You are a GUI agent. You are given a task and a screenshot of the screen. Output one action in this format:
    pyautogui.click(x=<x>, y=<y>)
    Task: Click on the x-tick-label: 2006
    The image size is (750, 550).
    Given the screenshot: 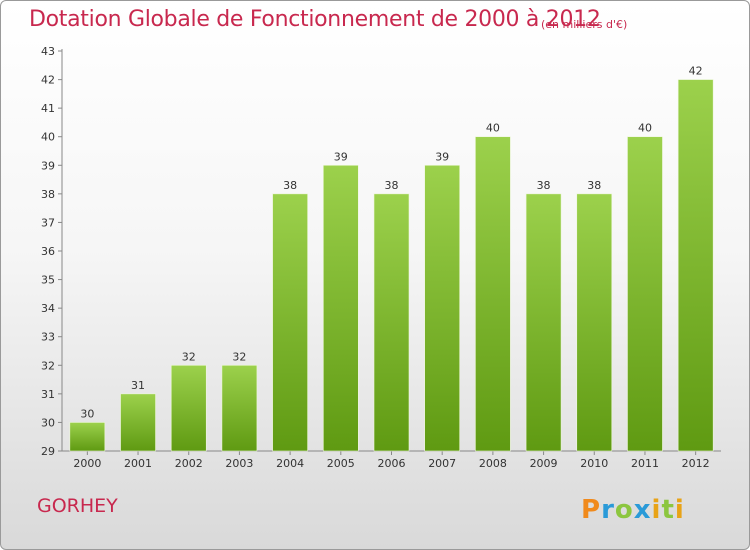 What is the action you would take?
    pyautogui.click(x=392, y=463)
    